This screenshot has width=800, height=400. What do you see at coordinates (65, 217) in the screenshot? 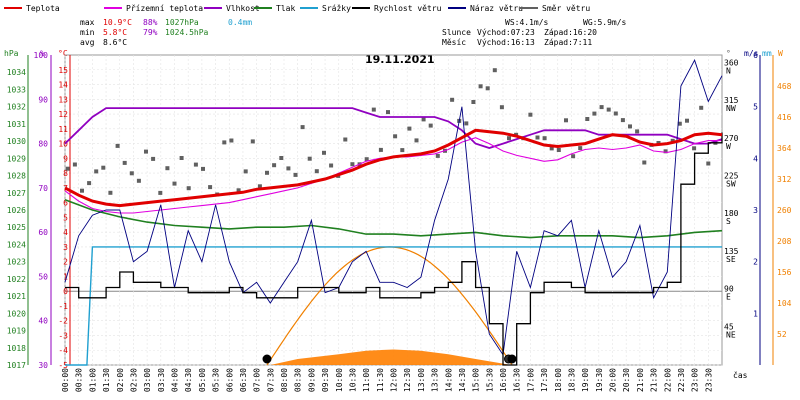
I see `temperature-tick-label: 5` at bounding box center [65, 217].